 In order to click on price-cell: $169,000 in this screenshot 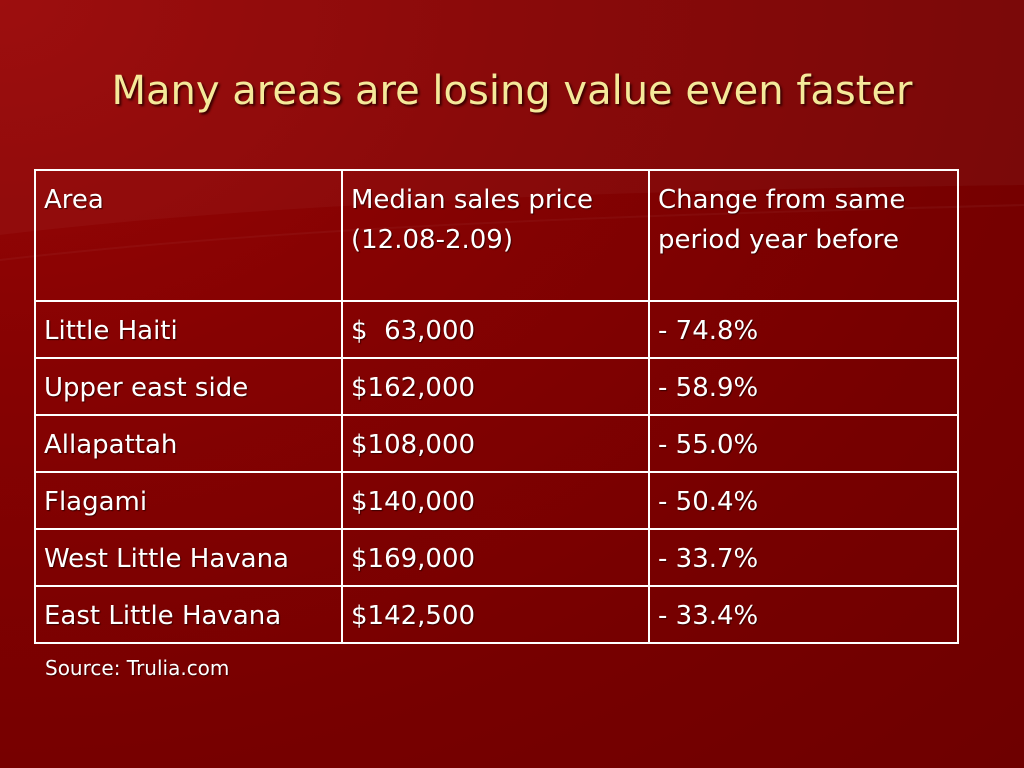, I will do `click(495, 557)`.